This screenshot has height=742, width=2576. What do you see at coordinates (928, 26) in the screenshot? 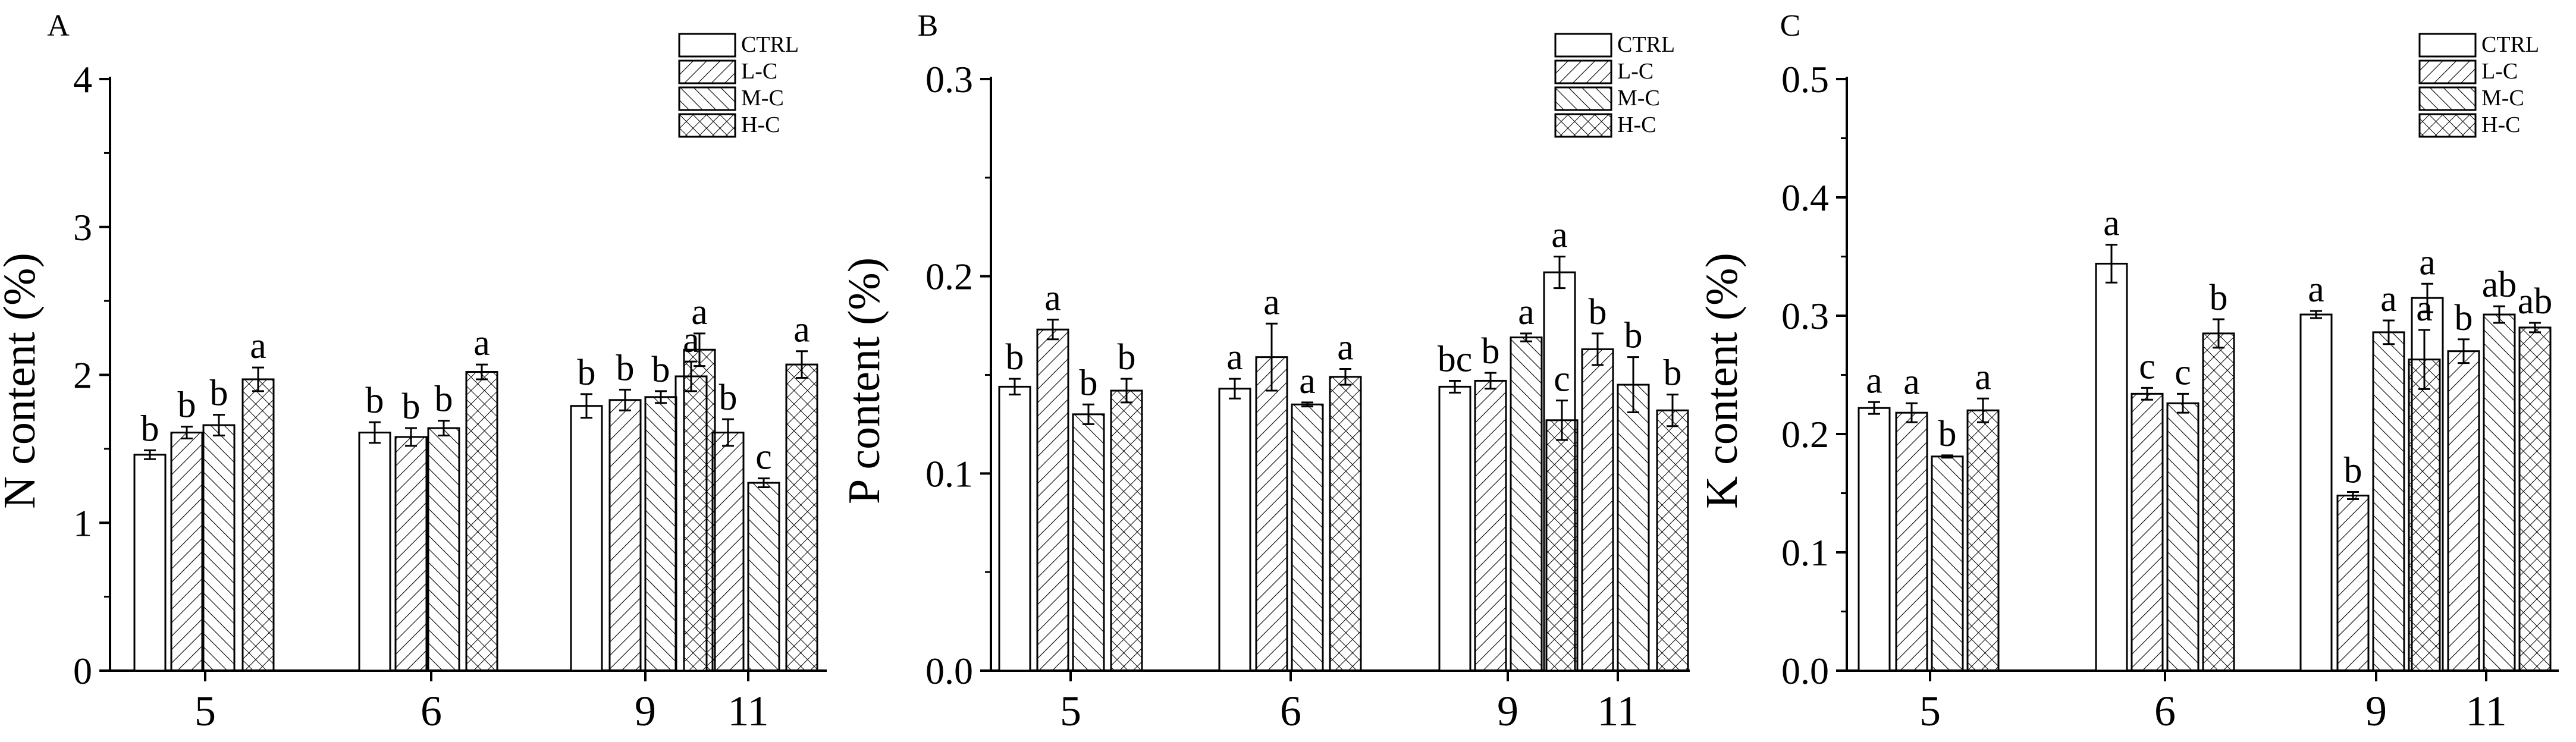
I see `panel-label: B` at bounding box center [928, 26].